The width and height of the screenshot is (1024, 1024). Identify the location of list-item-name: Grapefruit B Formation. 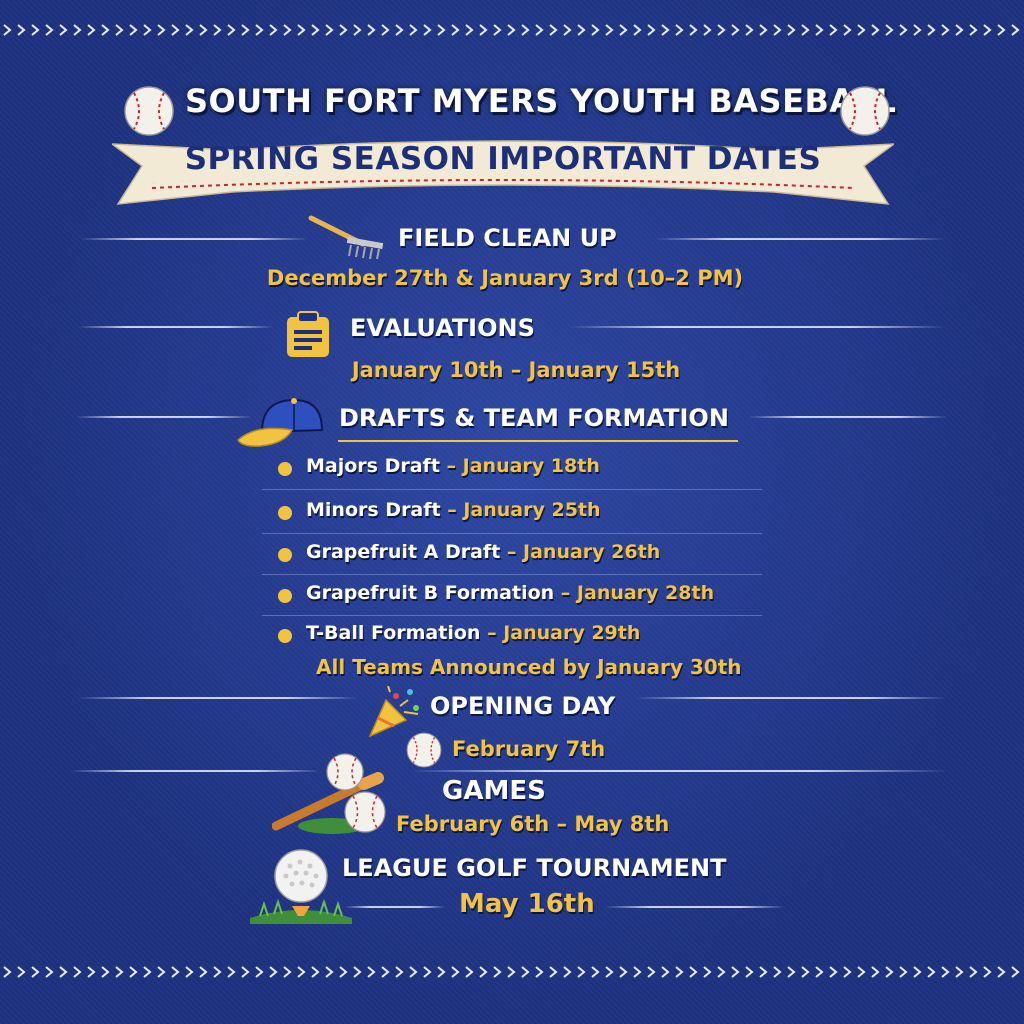
(430, 593).